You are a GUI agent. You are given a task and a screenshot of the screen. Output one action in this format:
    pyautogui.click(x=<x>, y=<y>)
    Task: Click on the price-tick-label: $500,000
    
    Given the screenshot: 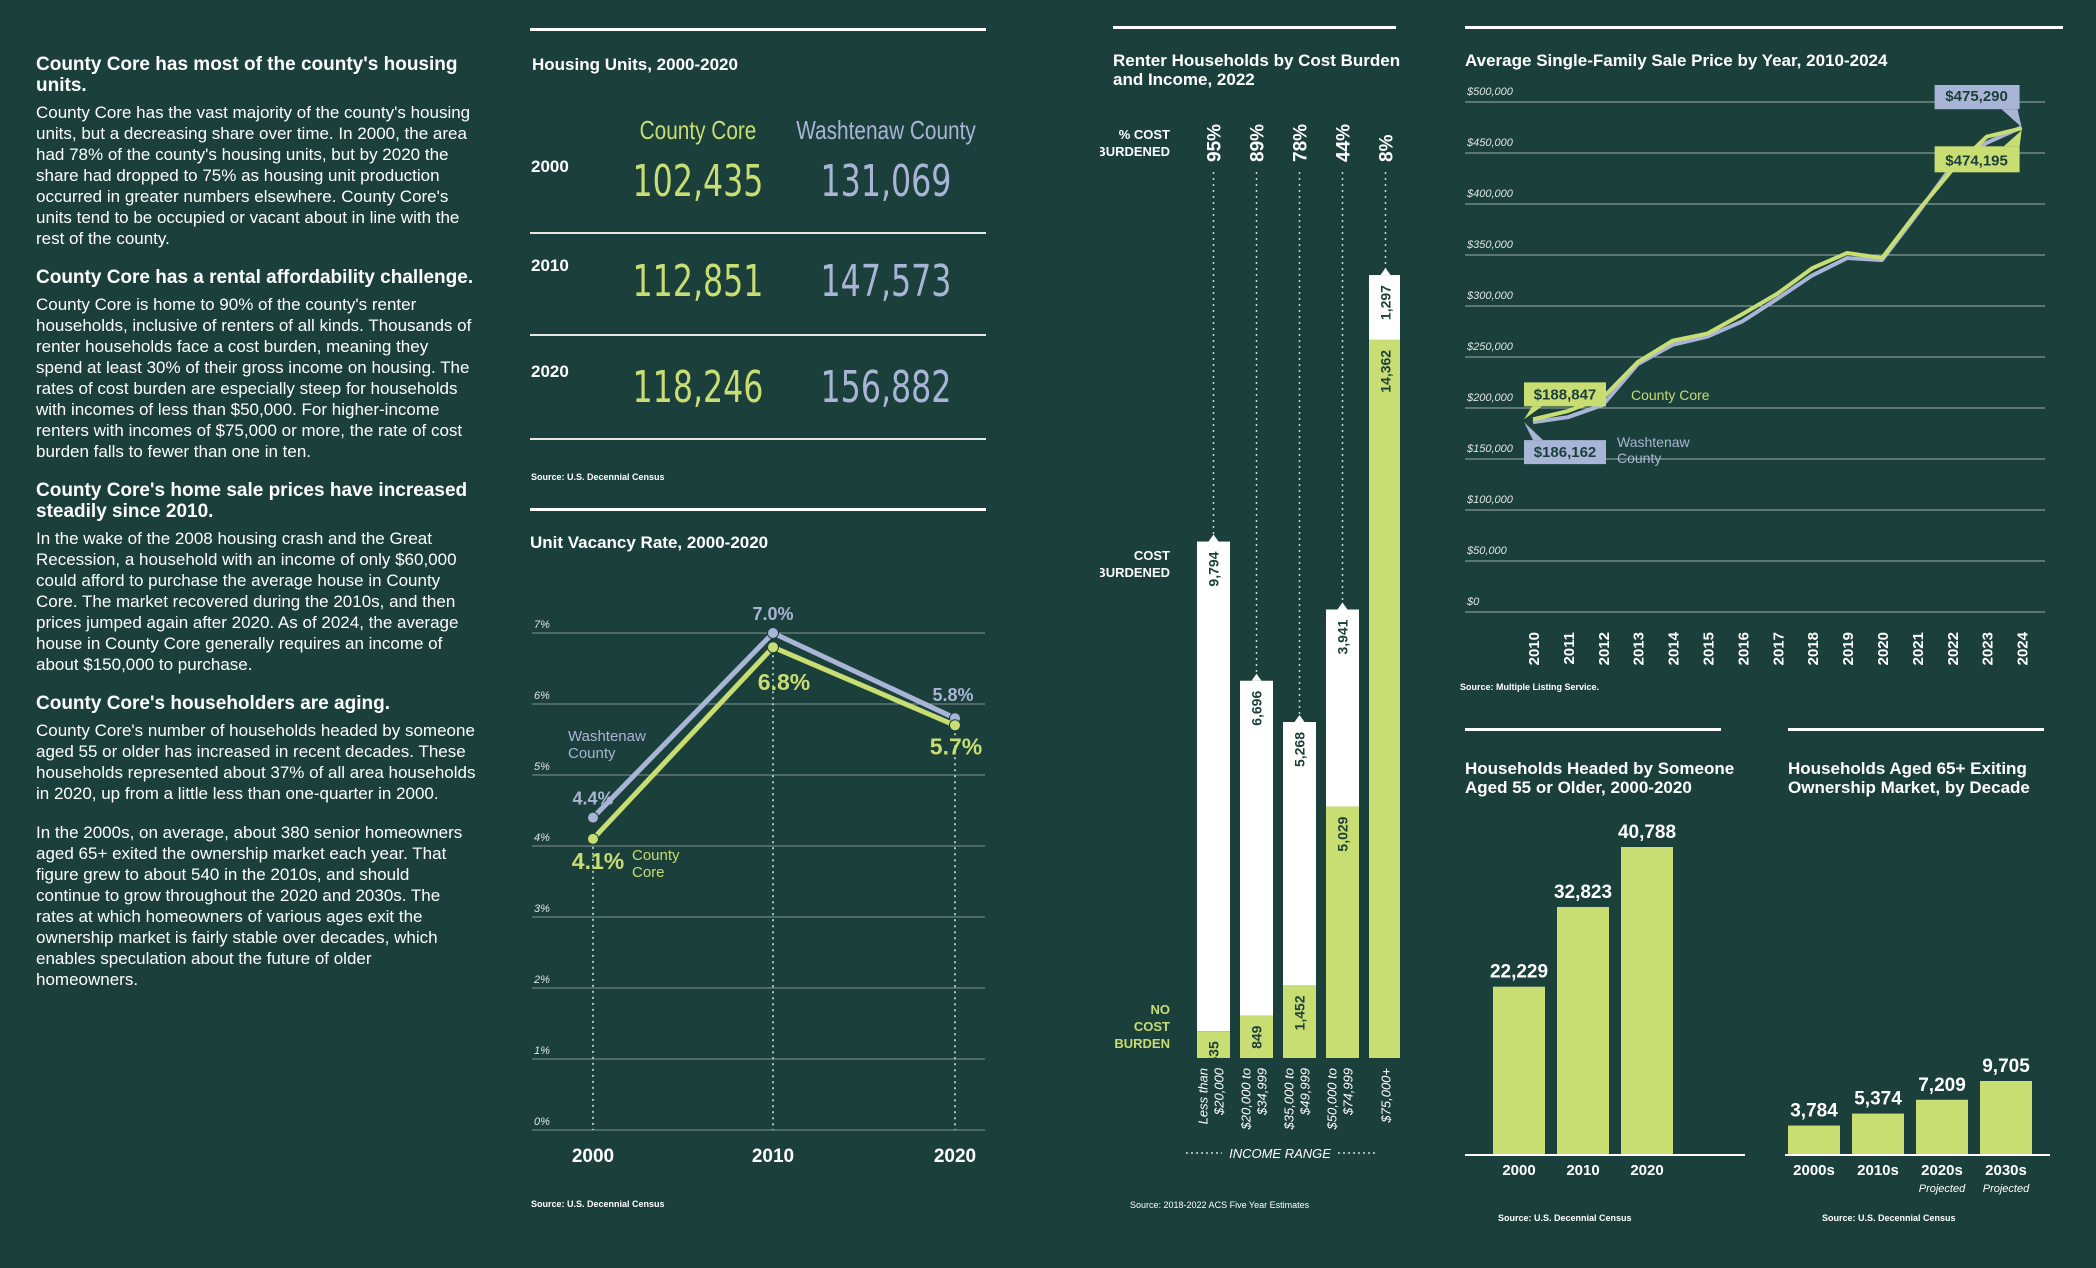 What is the action you would take?
    pyautogui.click(x=1490, y=92)
    